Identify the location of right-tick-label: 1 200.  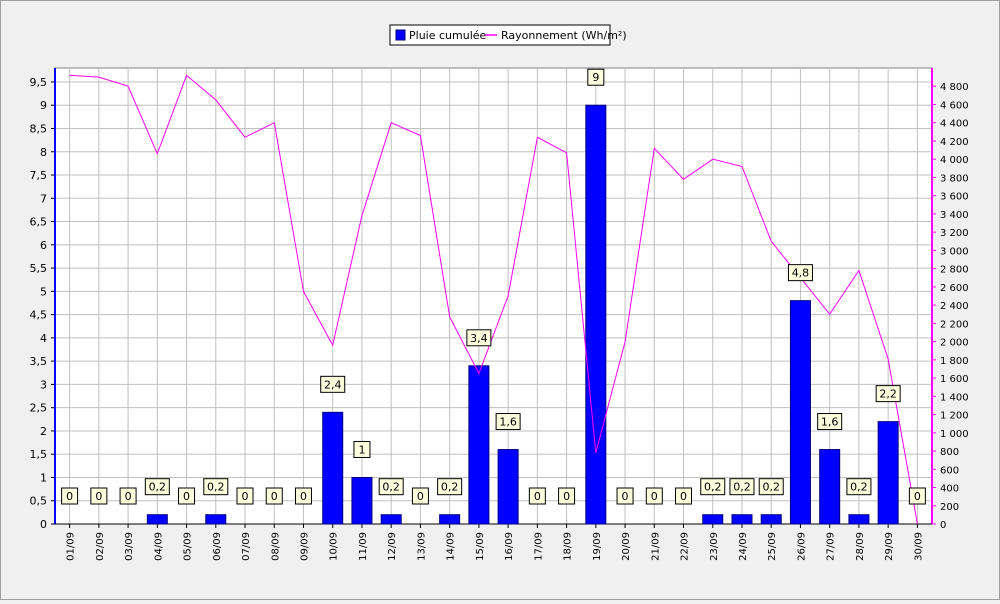
(954, 416).